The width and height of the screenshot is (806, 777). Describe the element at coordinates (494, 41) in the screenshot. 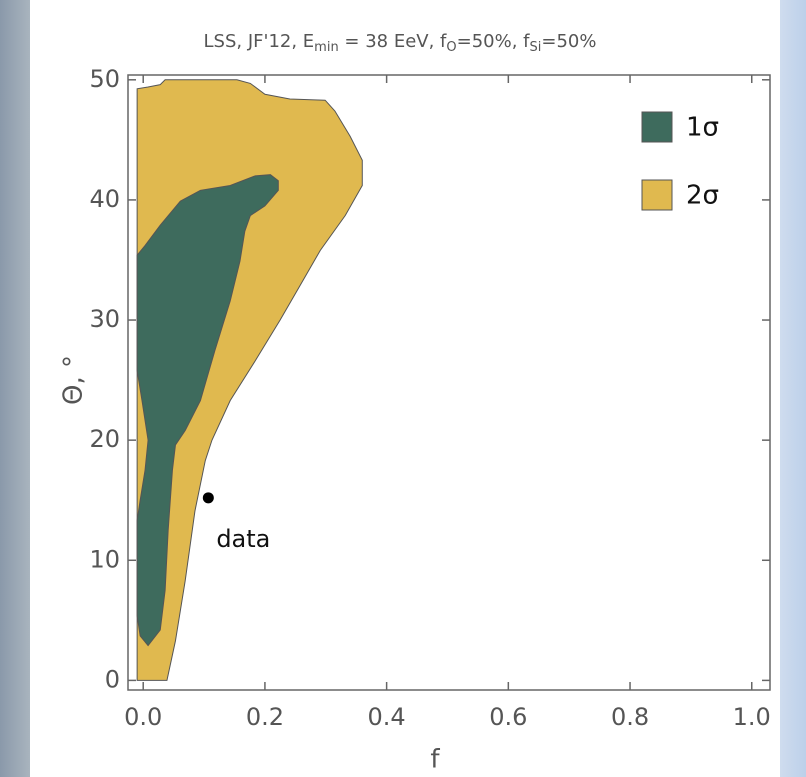

I see `title-part: =50%, f` at that location.